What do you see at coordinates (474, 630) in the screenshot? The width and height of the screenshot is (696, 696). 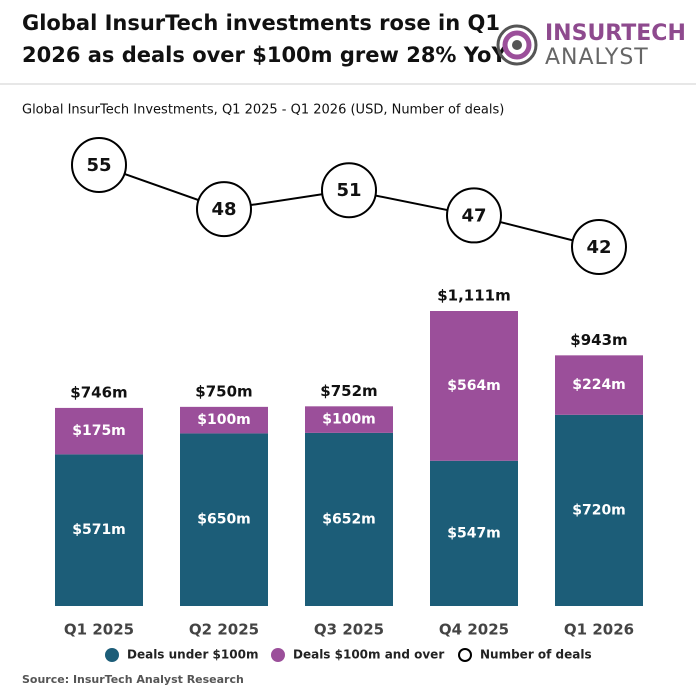 I see `x-tick-label: Q4 2025` at bounding box center [474, 630].